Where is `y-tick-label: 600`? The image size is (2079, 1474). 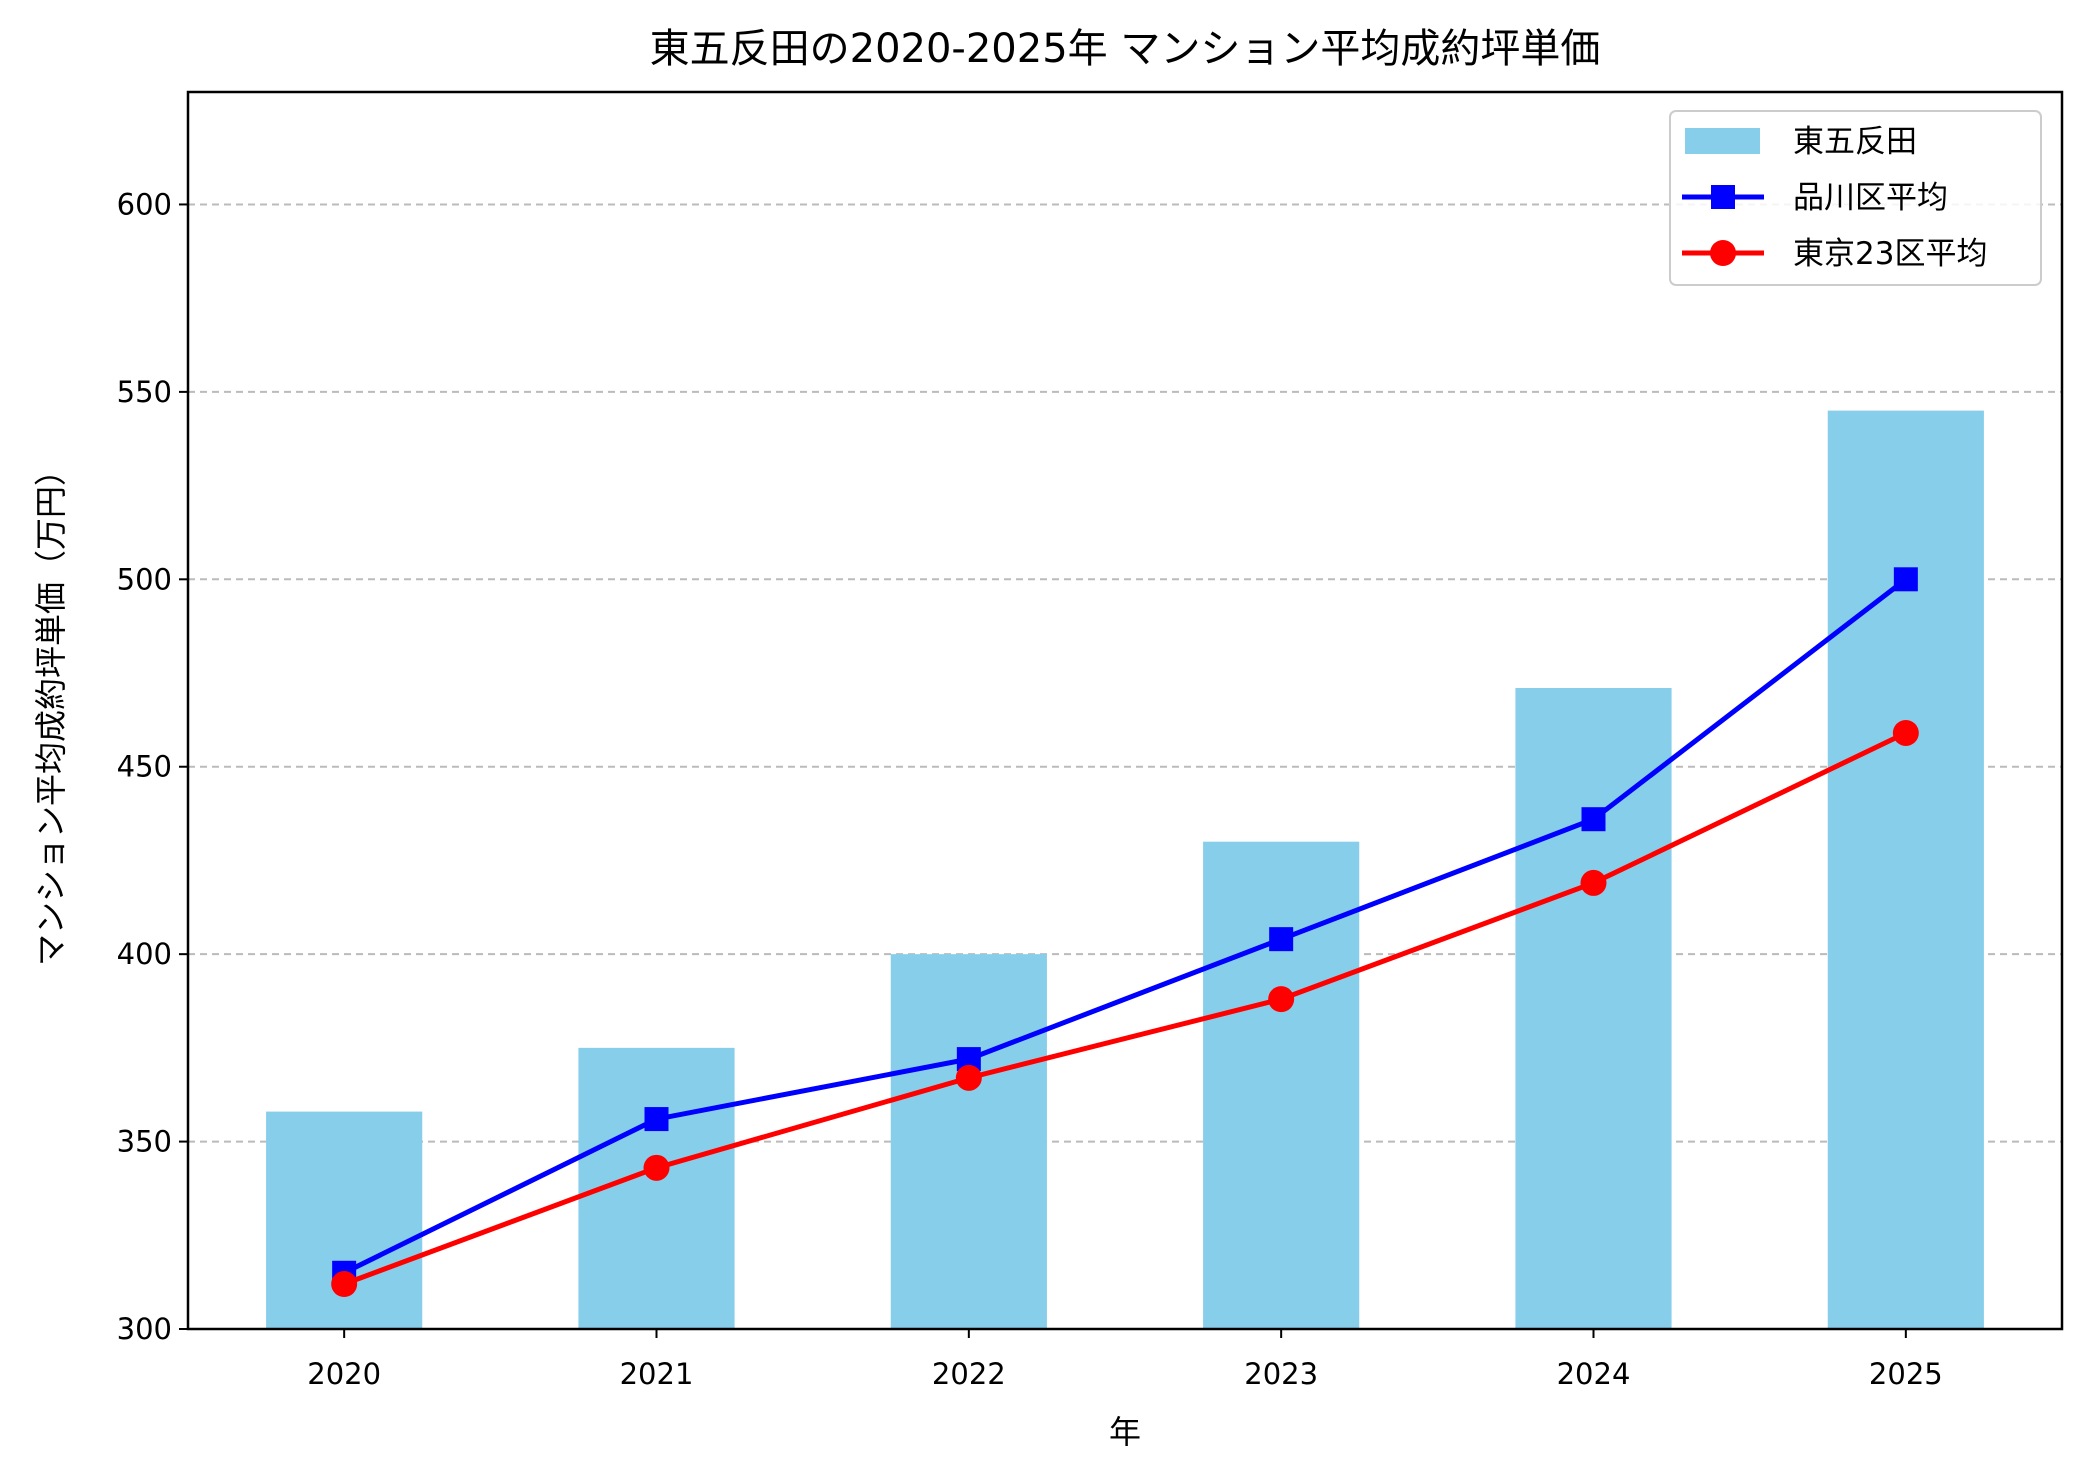
y-tick-label: 600 is located at coordinates (144, 204).